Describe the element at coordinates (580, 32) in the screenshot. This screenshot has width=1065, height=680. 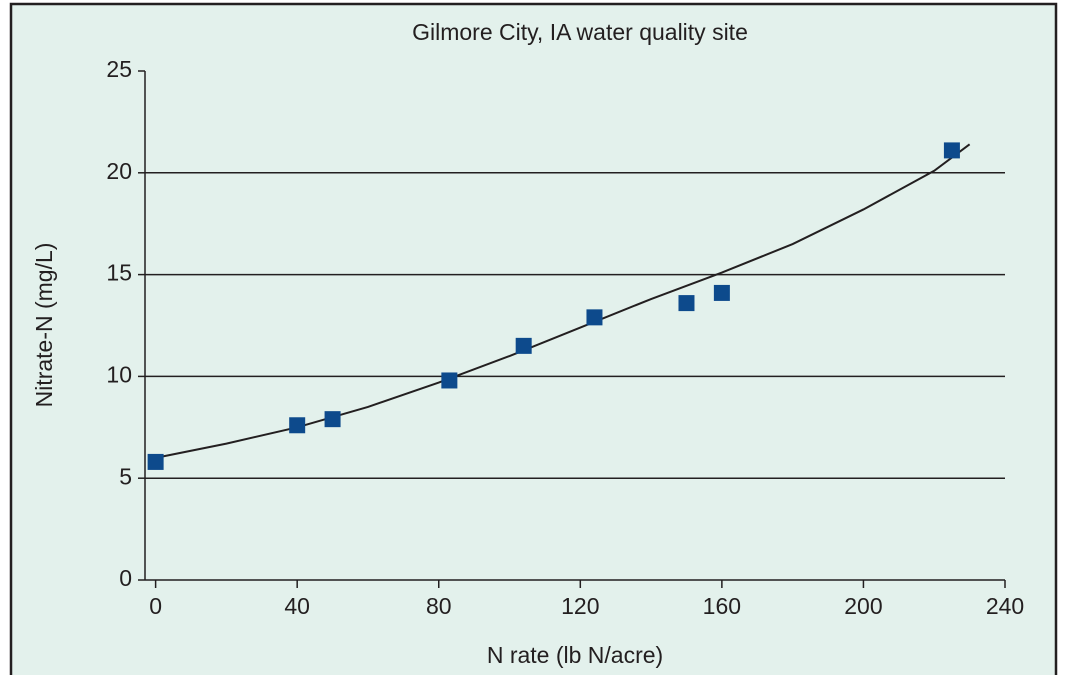
I see `chart-title: Gilmore City, IA water quality site` at that location.